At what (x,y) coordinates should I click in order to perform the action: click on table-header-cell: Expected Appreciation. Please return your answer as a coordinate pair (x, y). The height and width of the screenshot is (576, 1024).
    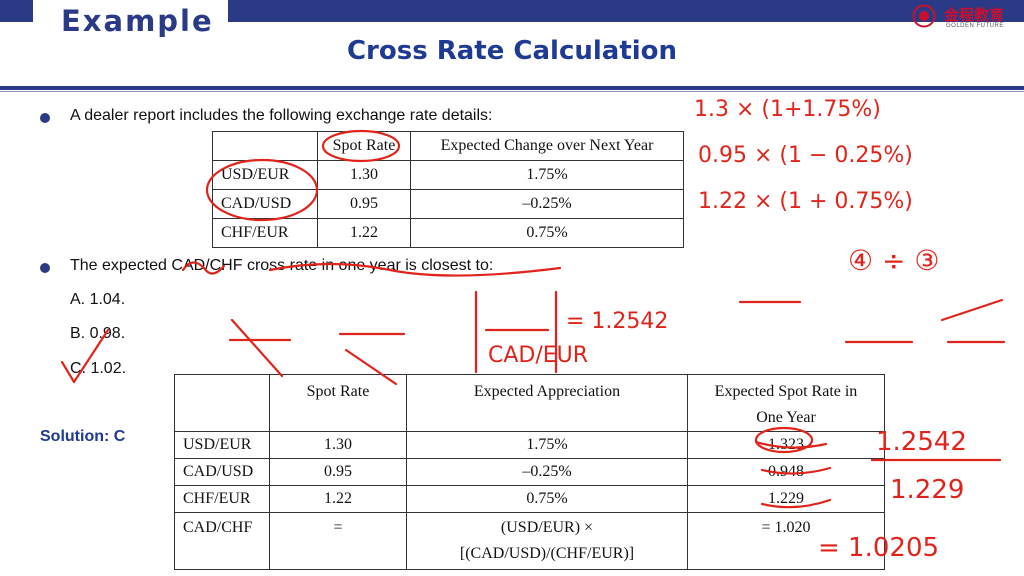
    Looking at the image, I should click on (547, 403).